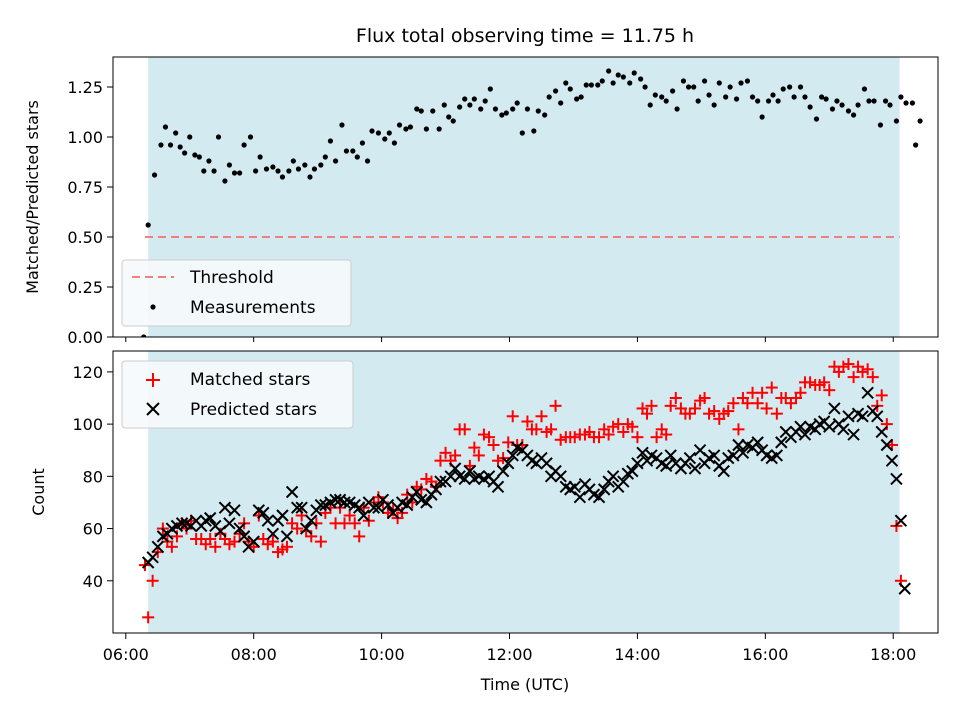  I want to click on legend-matched-swatch, so click(153, 380).